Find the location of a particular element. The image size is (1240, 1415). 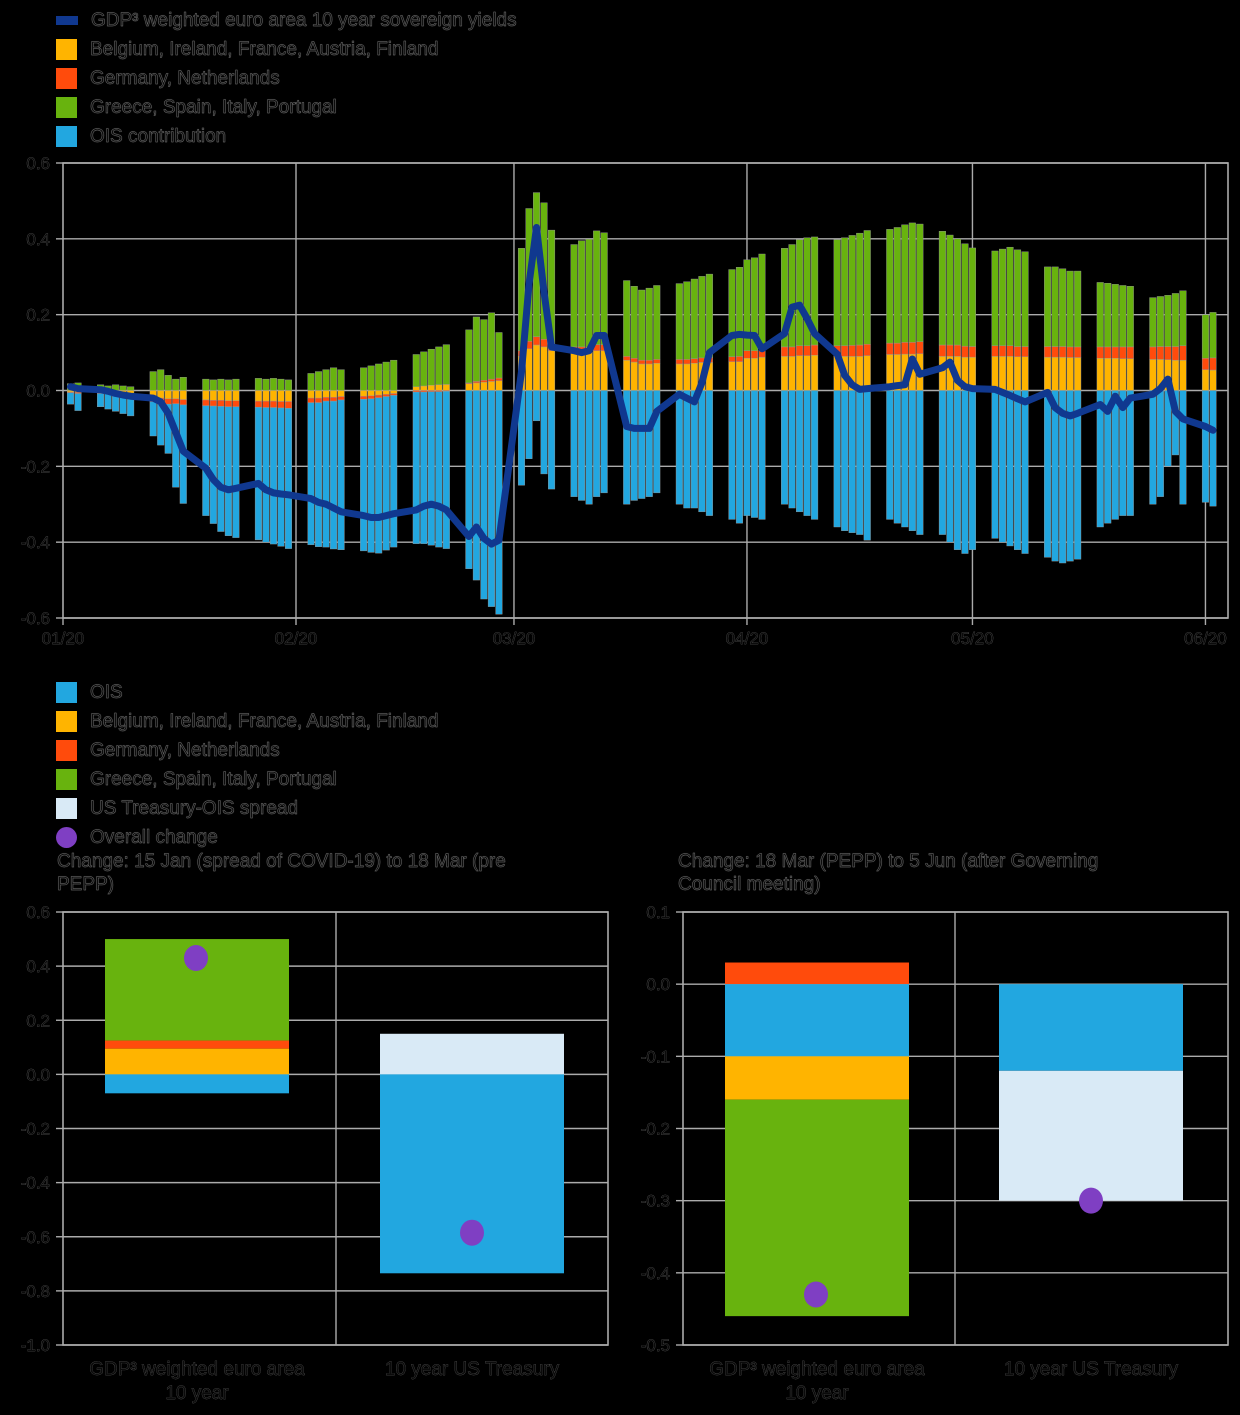

legend-label: Overall change is located at coordinates (154, 837).